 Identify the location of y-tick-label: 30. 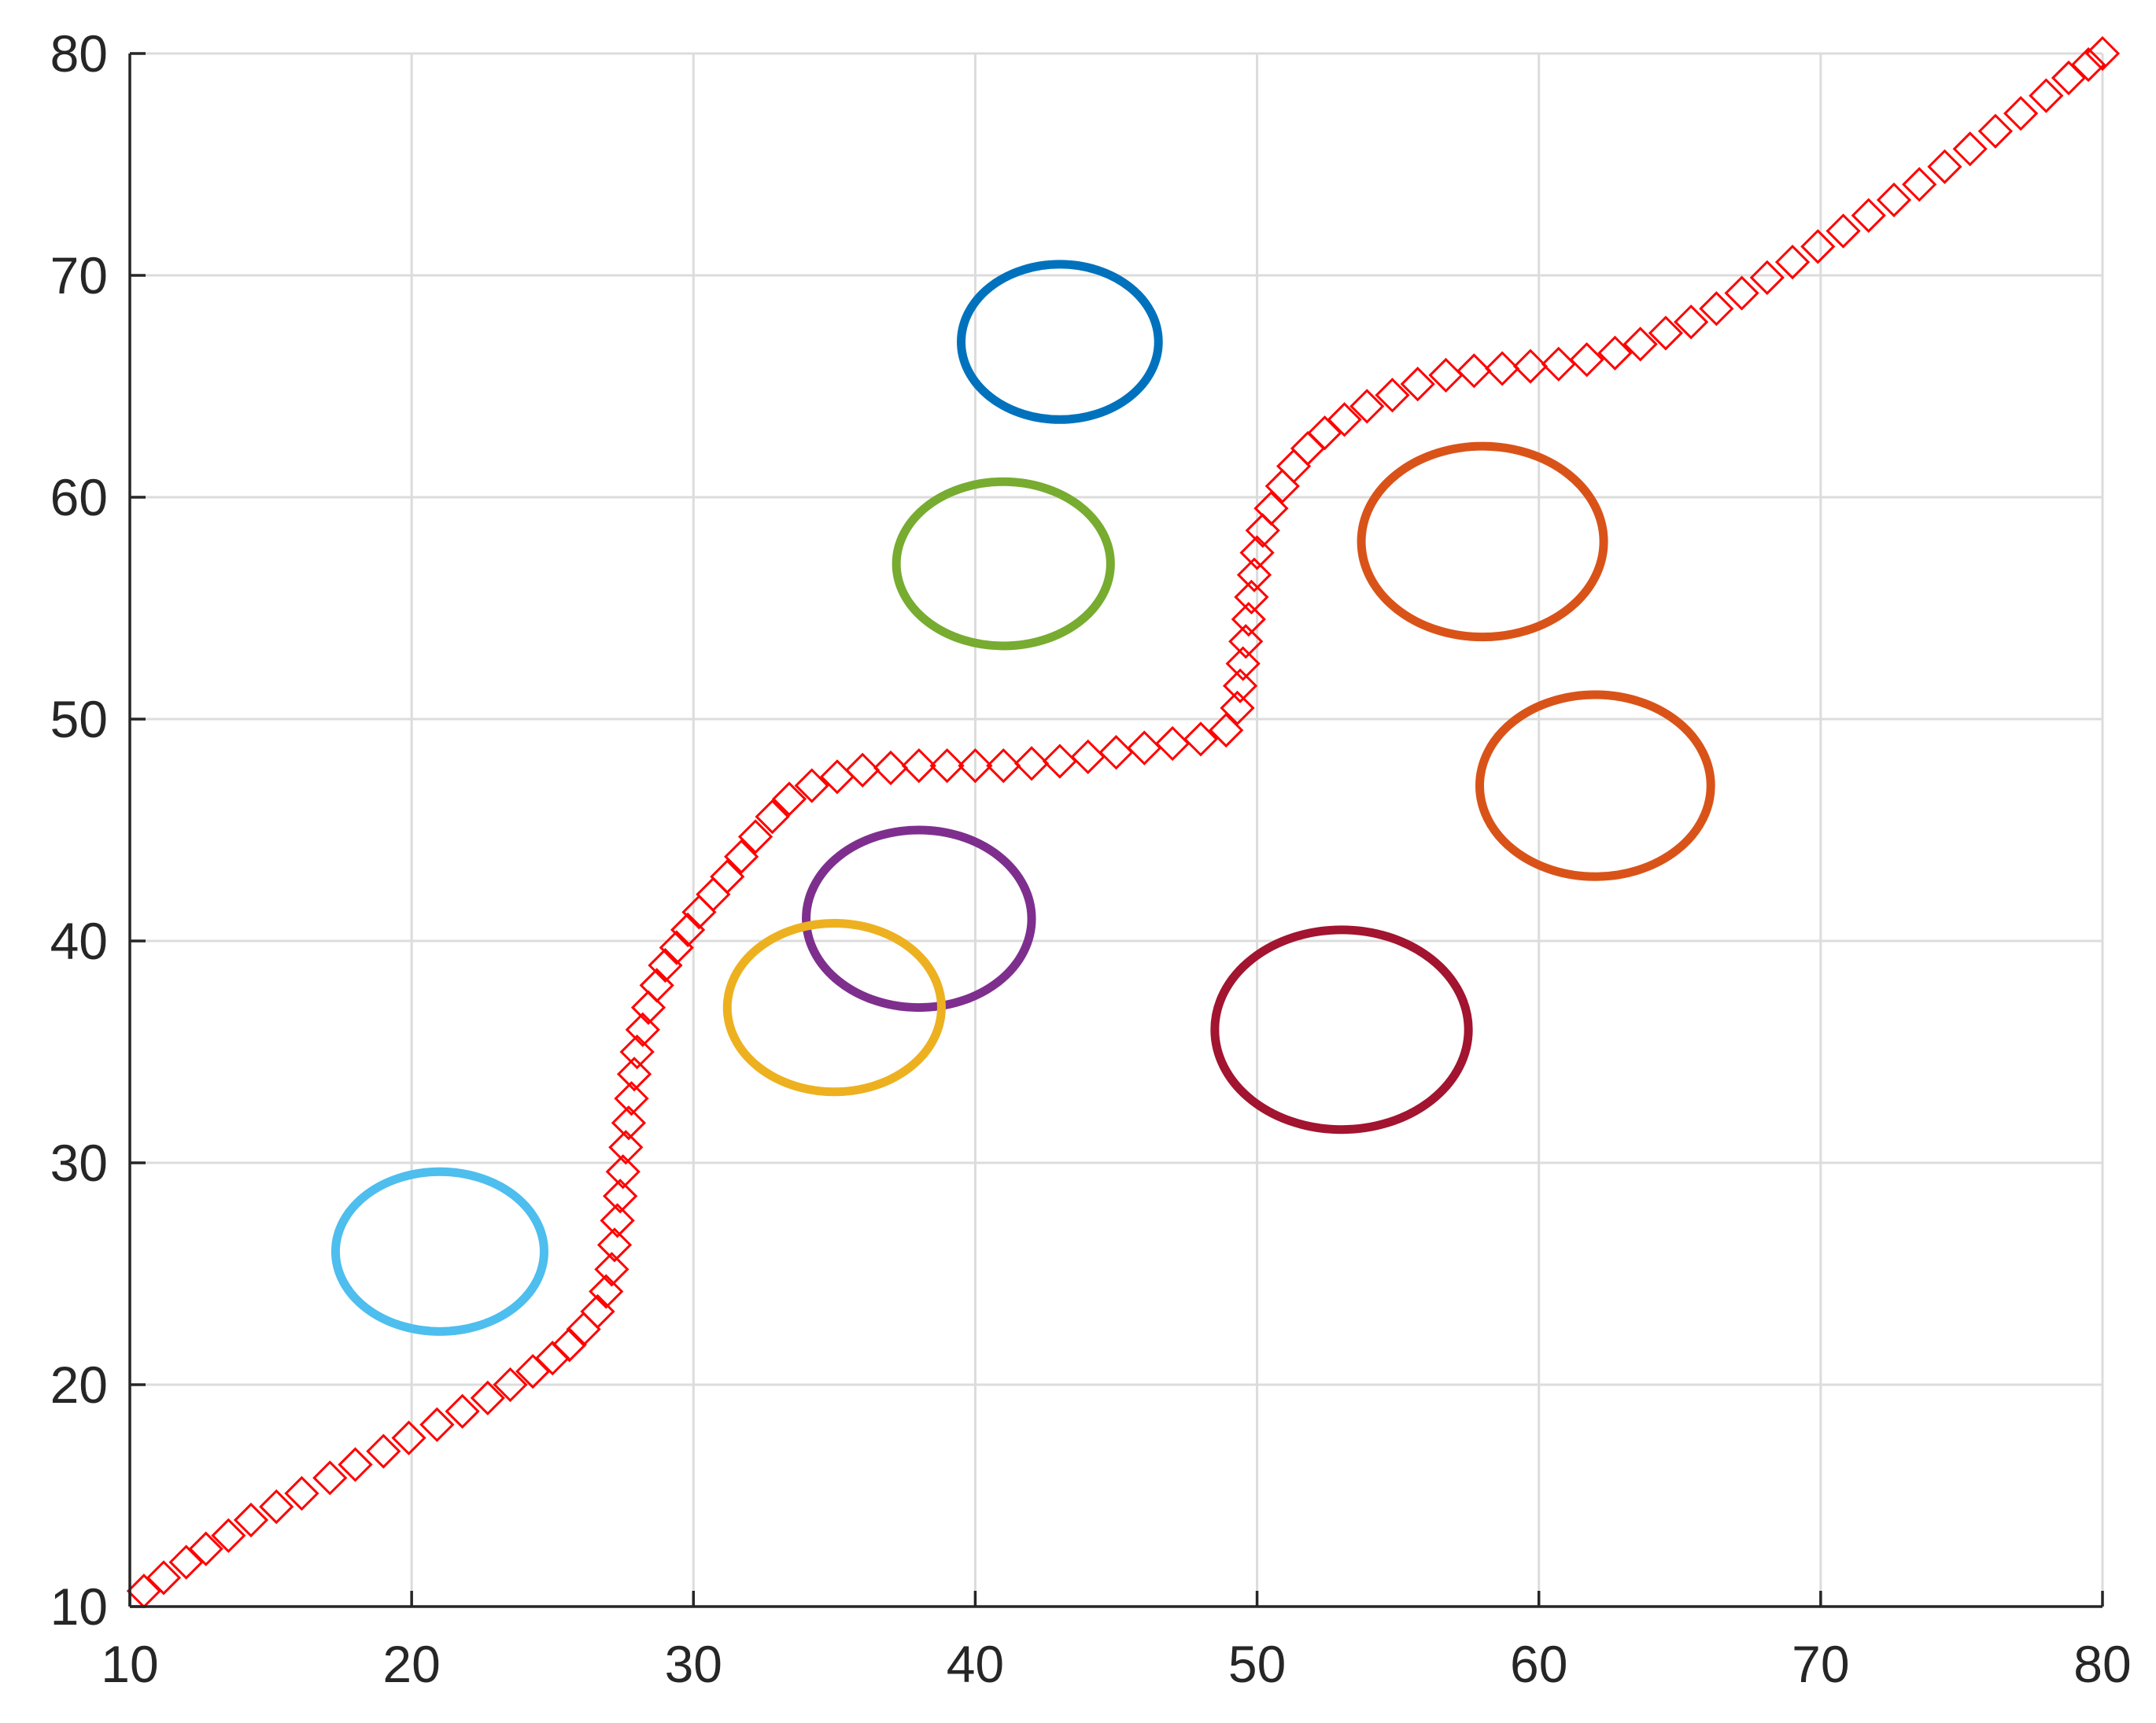
(79, 1163).